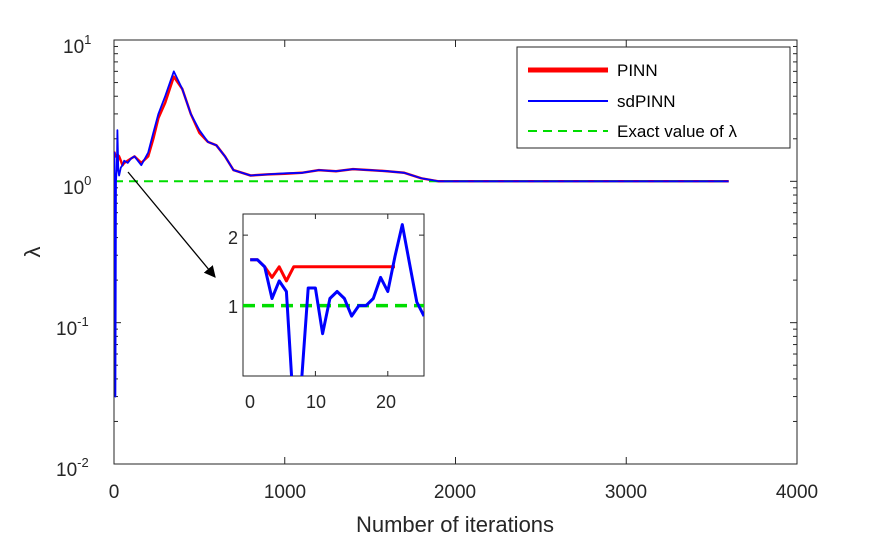  I want to click on x-tick-label: 3000, so click(626, 492).